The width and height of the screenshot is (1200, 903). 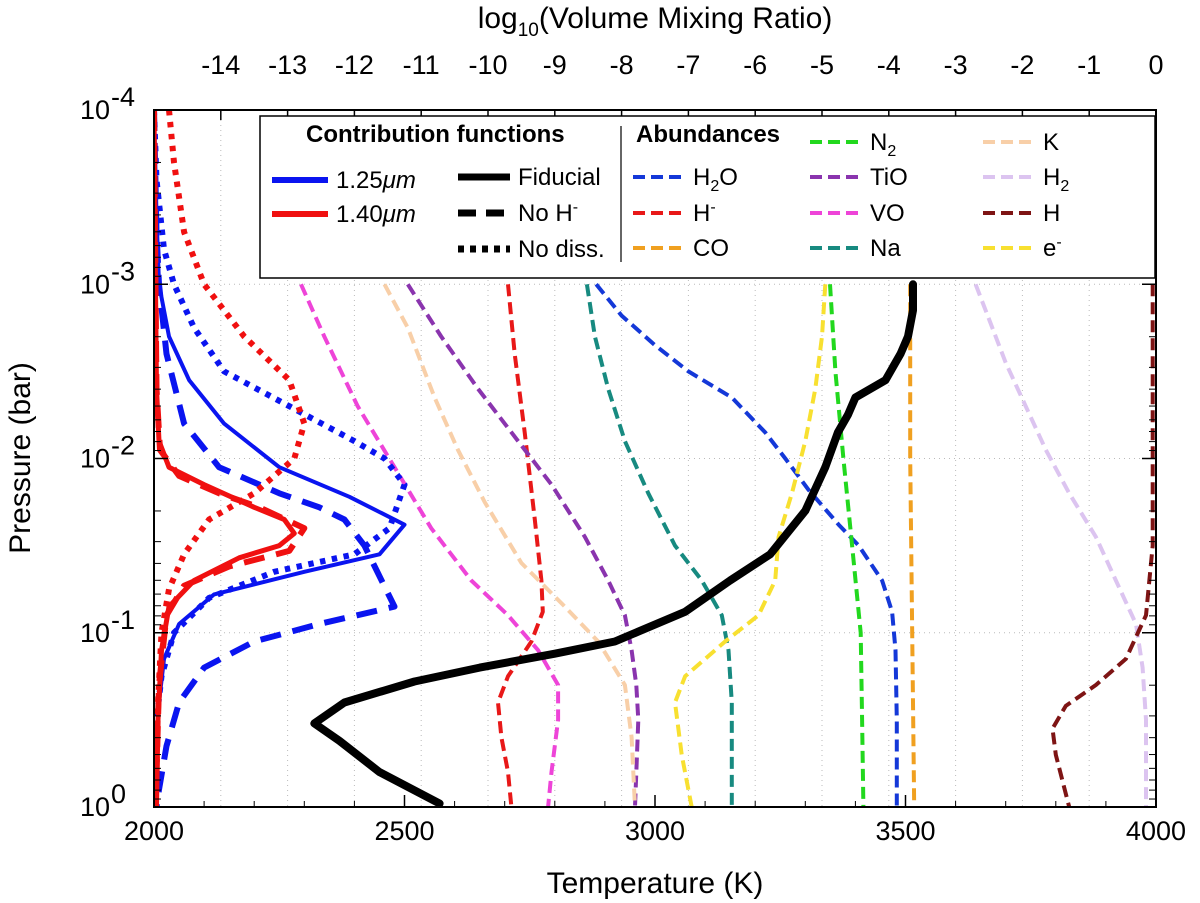 What do you see at coordinates (354, 65) in the screenshot?
I see `tick-label-x2: -12` at bounding box center [354, 65].